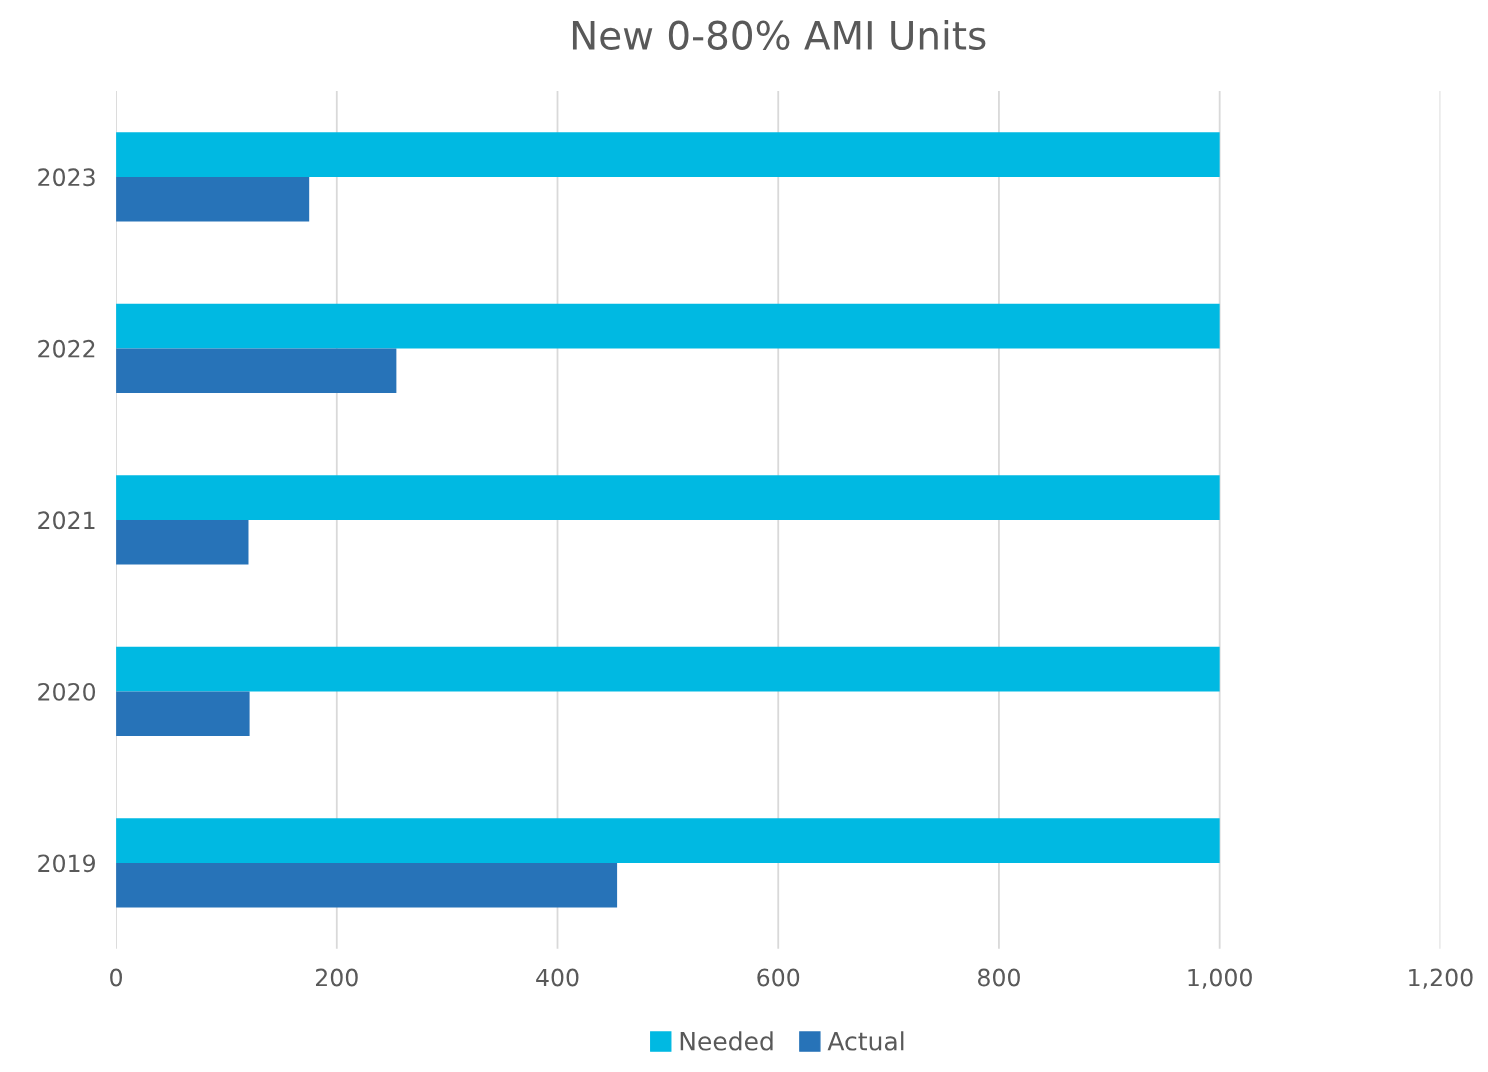  Describe the element at coordinates (66, 863) in the screenshot. I see `y-tick-label: 2019` at that location.